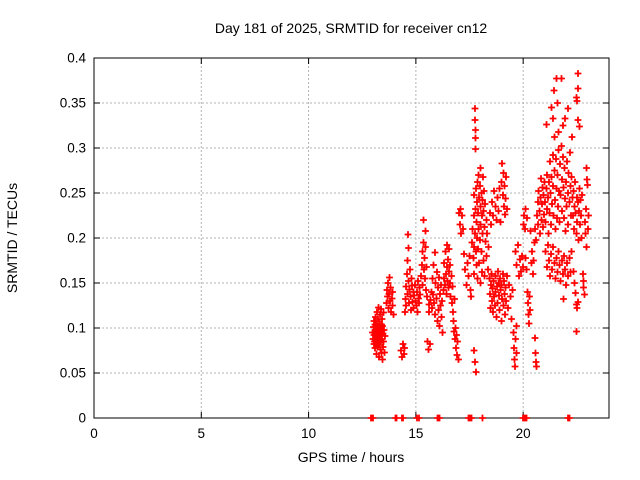 This screenshot has height=480, width=640. I want to click on y-axis-label: SRMTID / TECUs, so click(12, 238).